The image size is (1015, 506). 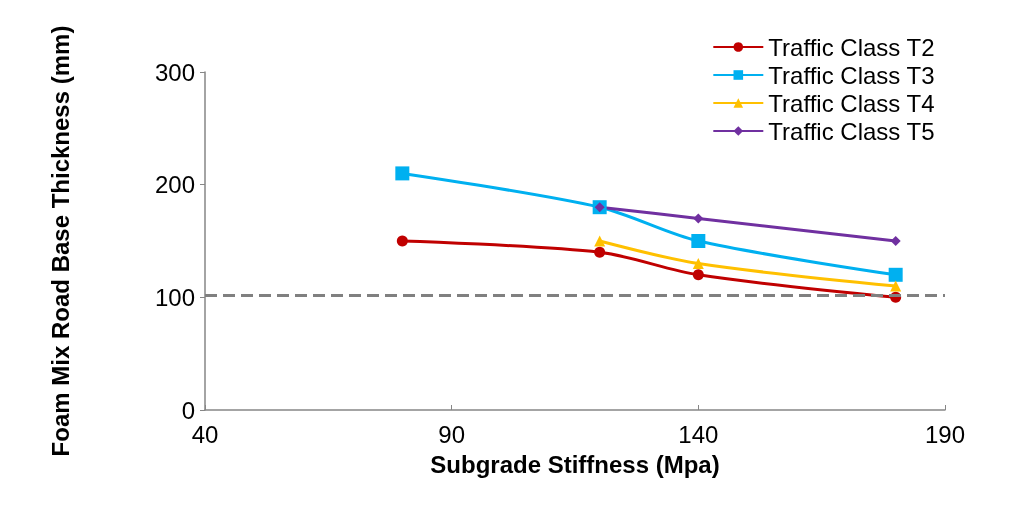 What do you see at coordinates (174, 72) in the screenshot?
I see `y-tick-label: 300` at bounding box center [174, 72].